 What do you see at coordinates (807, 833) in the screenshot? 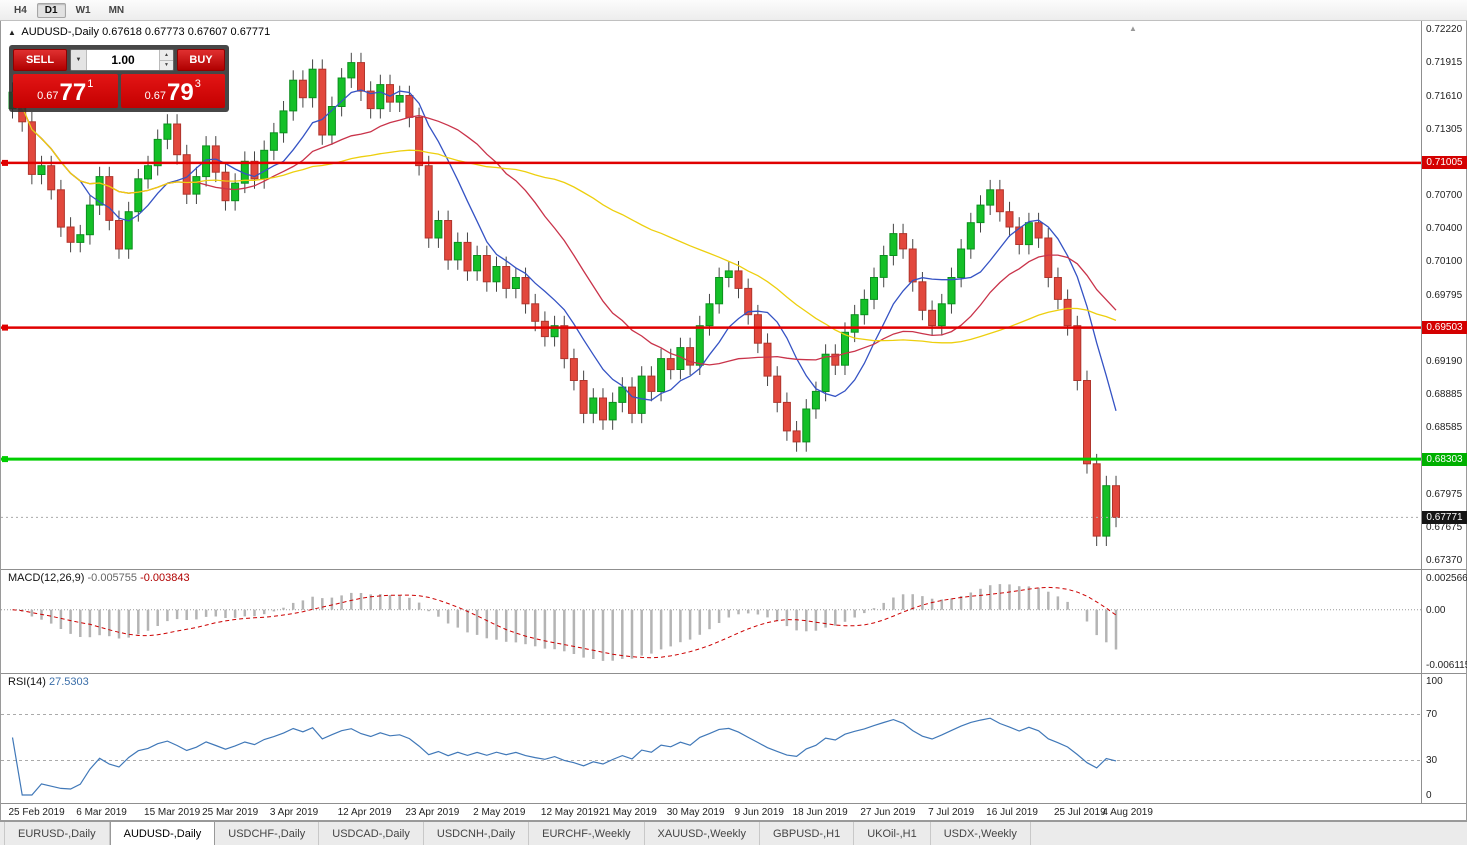
I see `tab-gbpusd-h1: GBPUSD-,H1` at bounding box center [807, 833].